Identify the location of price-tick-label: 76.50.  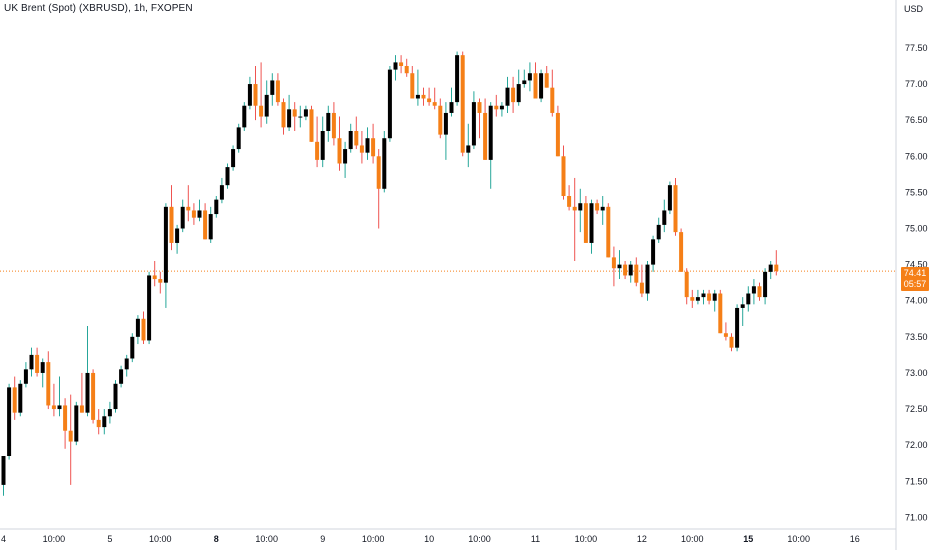
(916, 120).